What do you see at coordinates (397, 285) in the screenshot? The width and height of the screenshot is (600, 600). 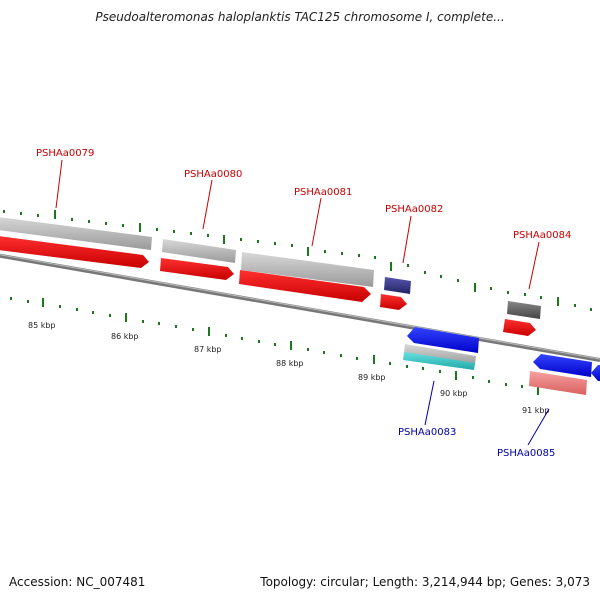 I see `feature-PSHAa0082-purple` at bounding box center [397, 285].